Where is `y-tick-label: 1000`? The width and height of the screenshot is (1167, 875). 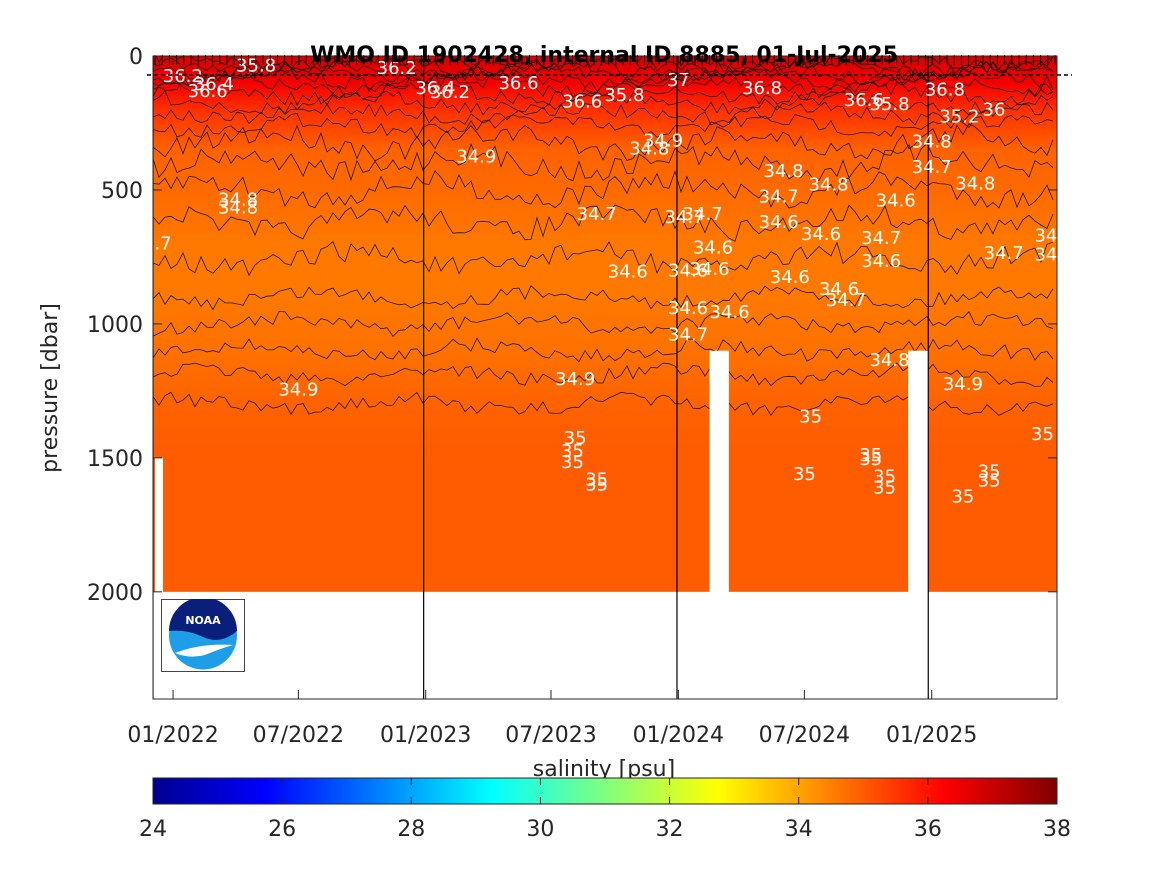 y-tick-label: 1000 is located at coordinates (115, 325).